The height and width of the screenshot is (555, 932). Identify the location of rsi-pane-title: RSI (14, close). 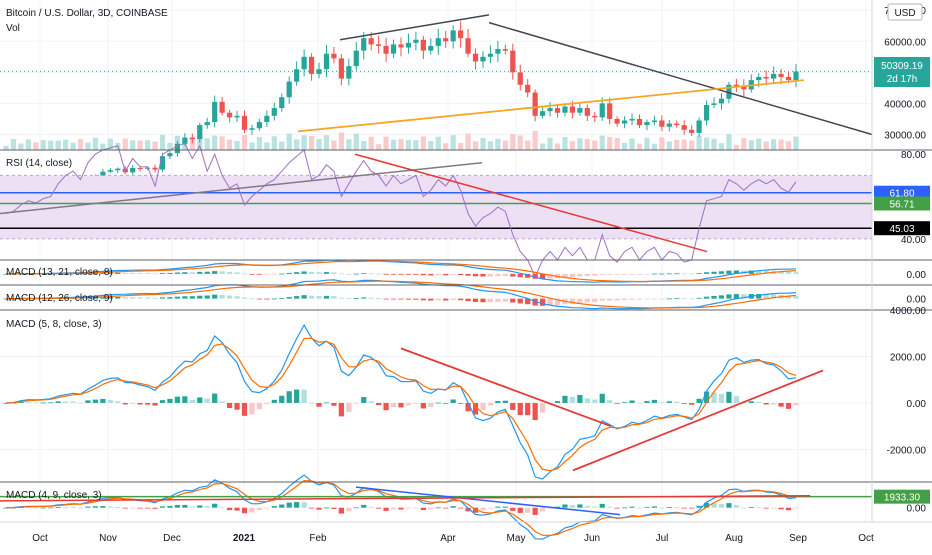
(39, 163).